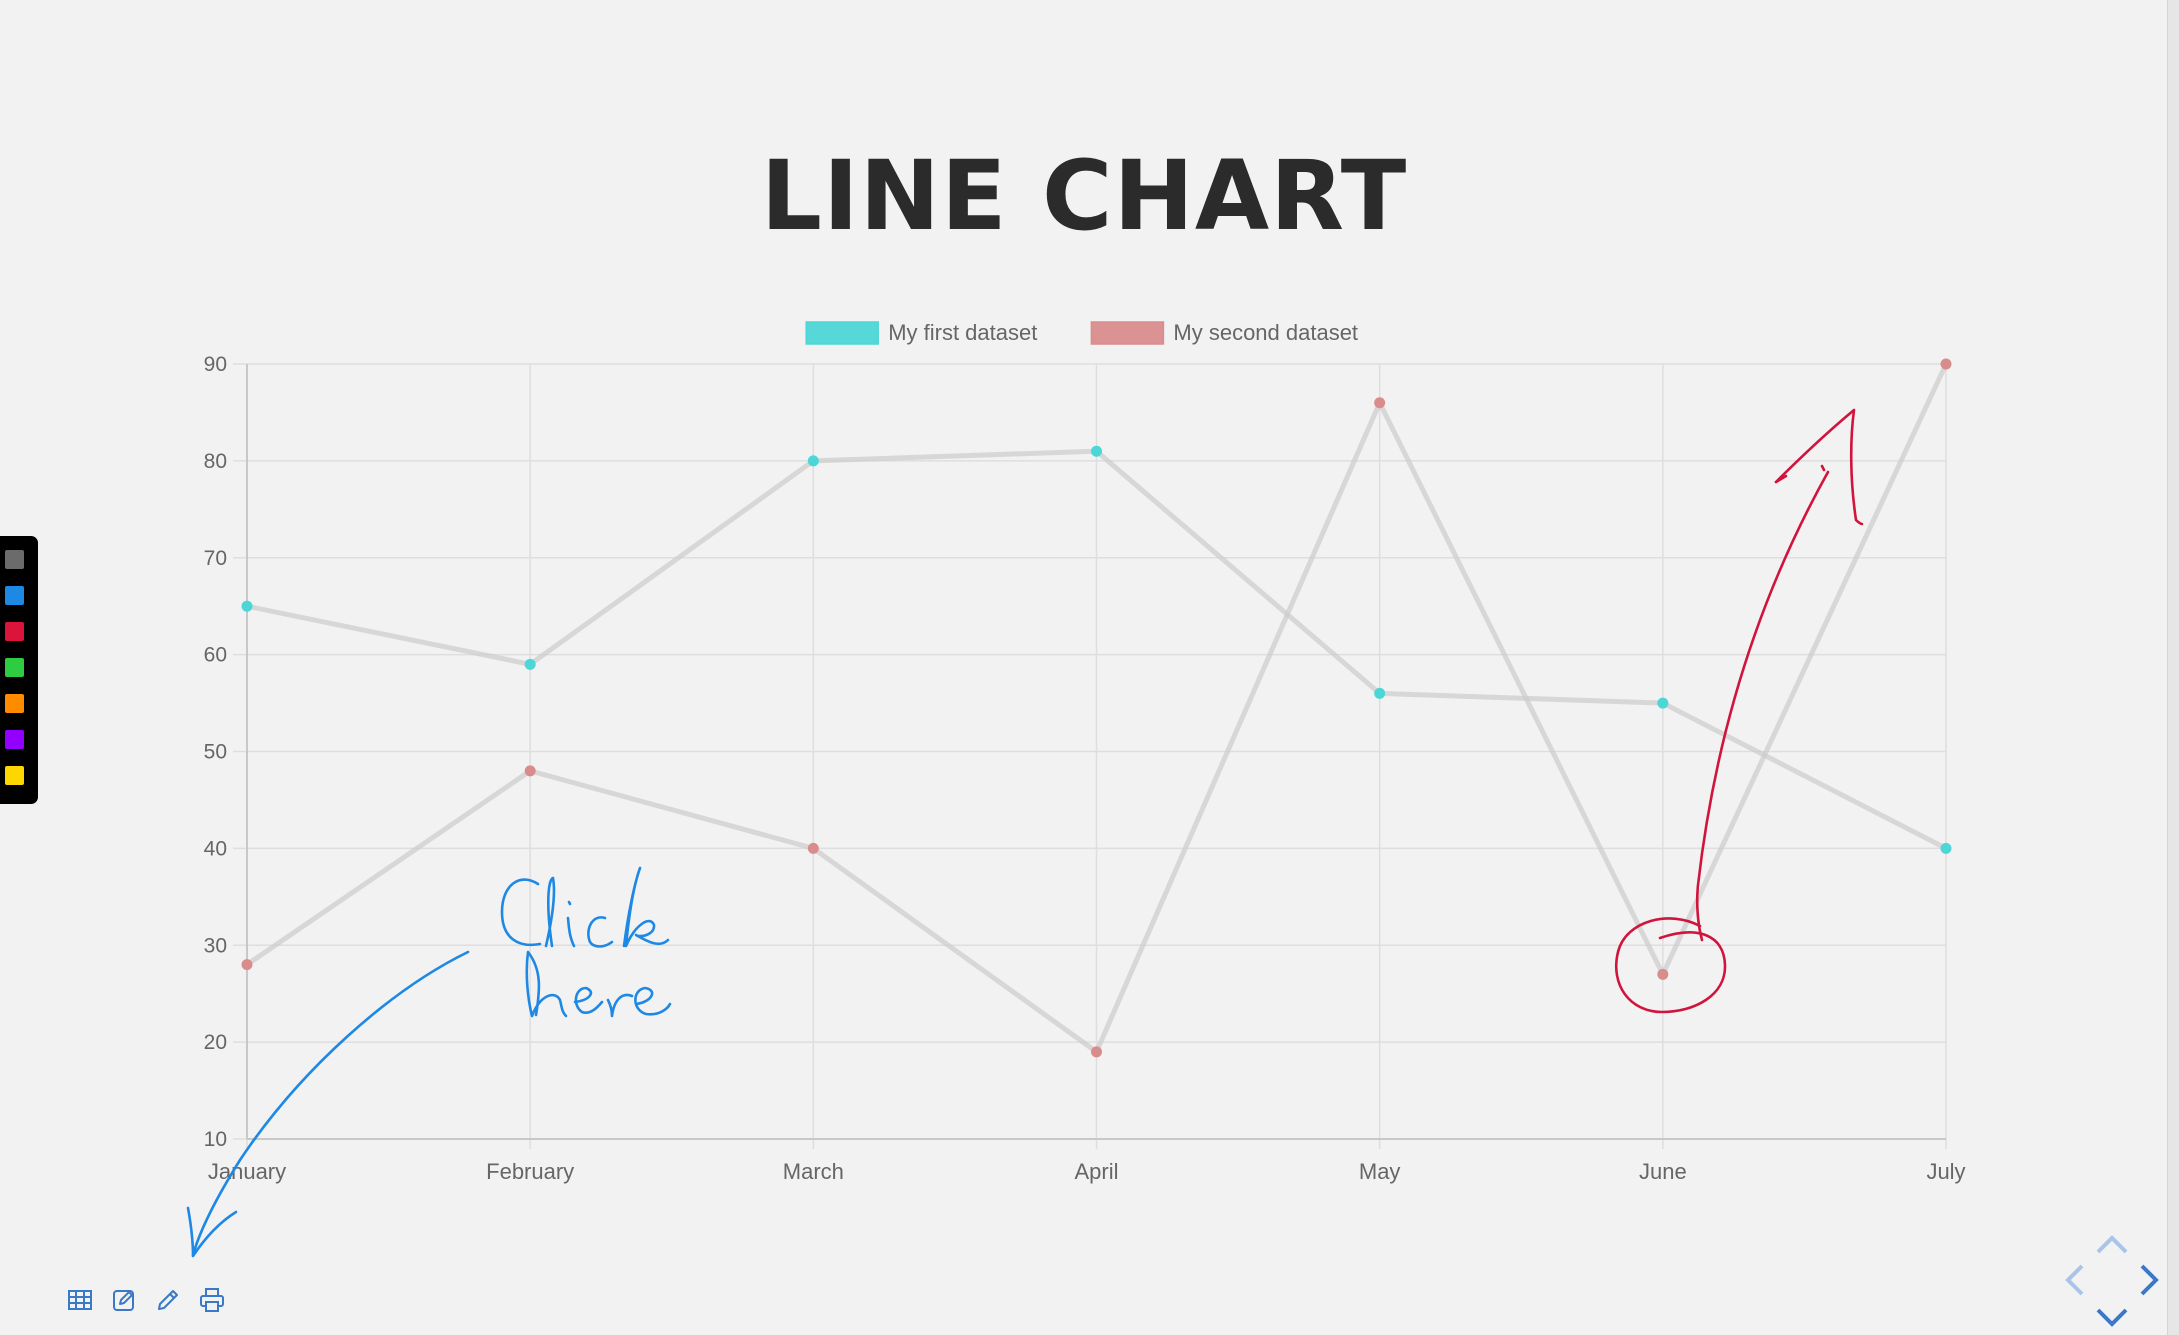  Describe the element at coordinates (215, 1139) in the screenshot. I see `y-tick-label: 10` at that location.